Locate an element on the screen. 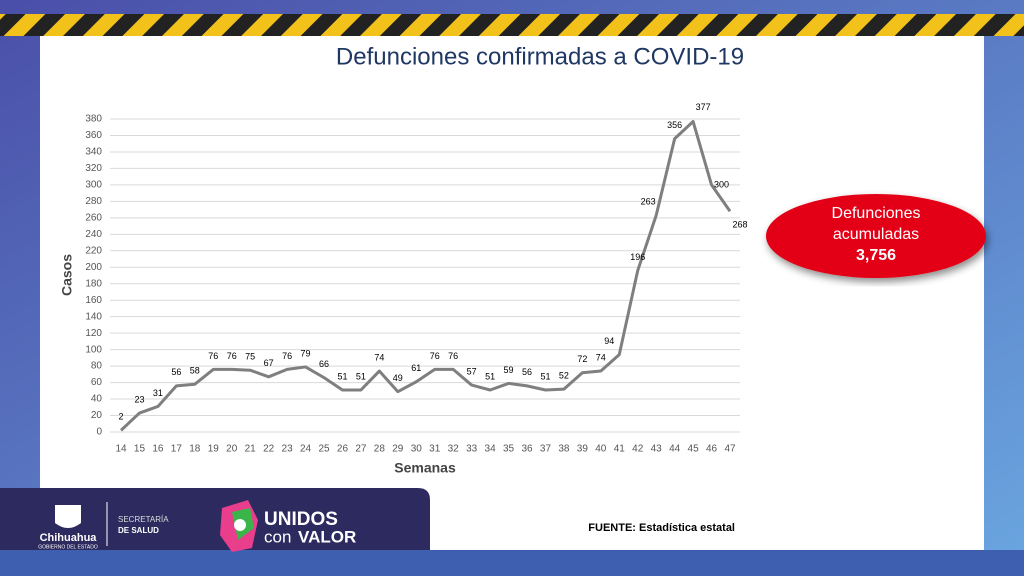  data-label: 58 is located at coordinates (195, 371).